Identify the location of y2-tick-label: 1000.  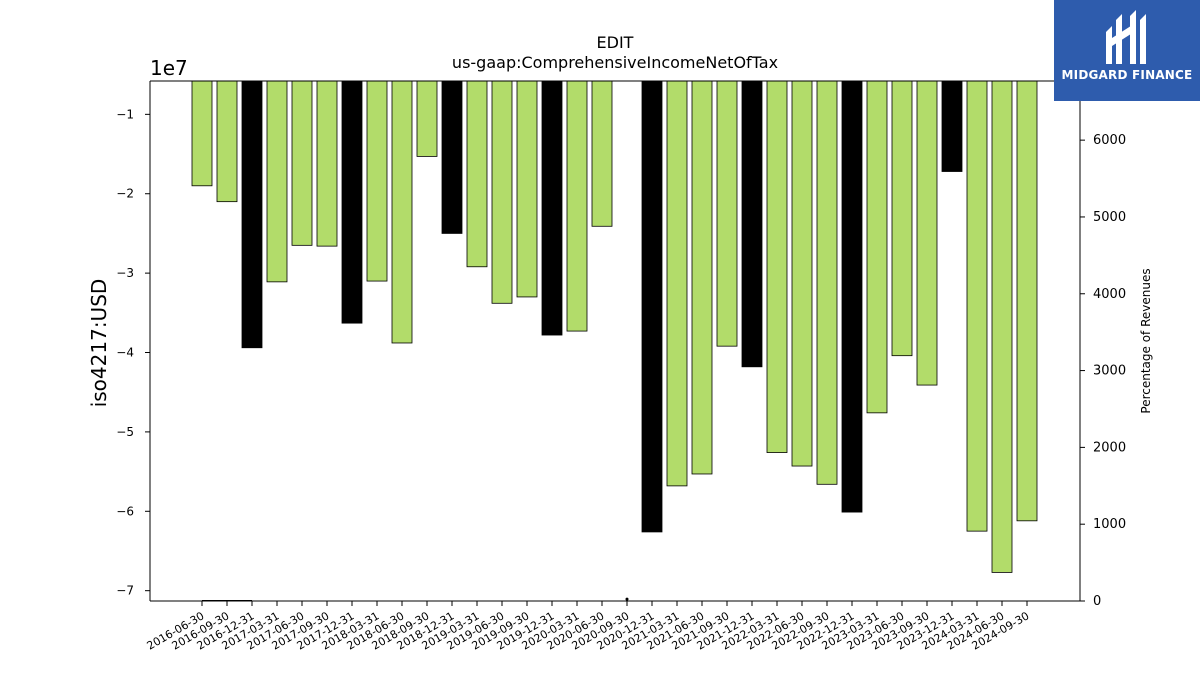
(1109, 524).